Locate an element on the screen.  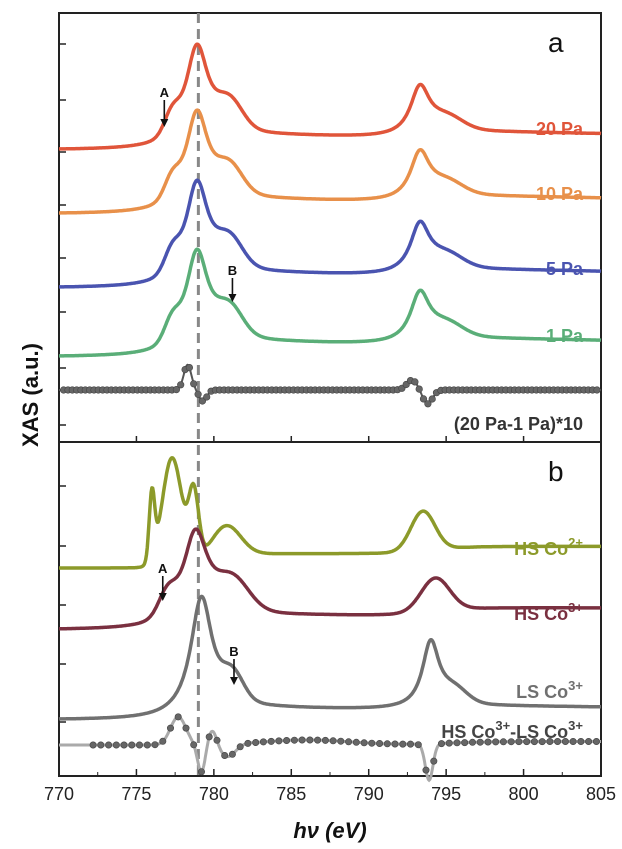
panel-b-letter: b is located at coordinates (556, 471).